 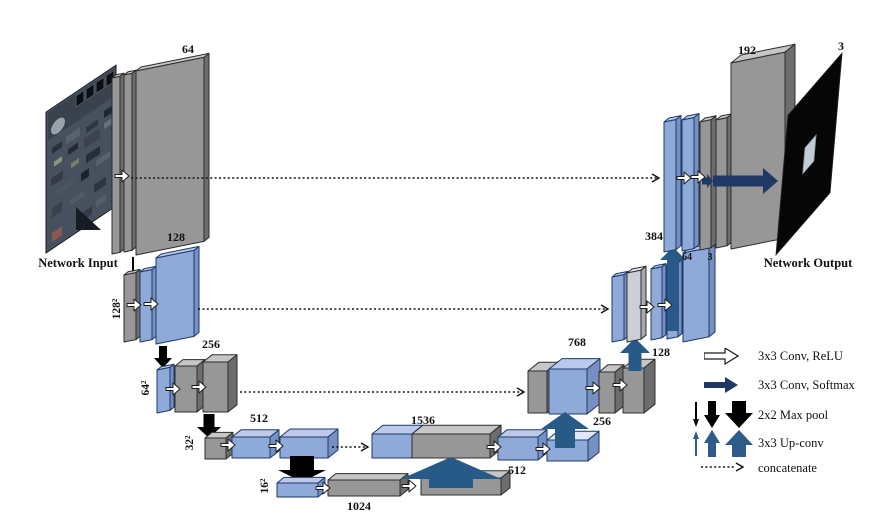 What do you see at coordinates (605, 309) in the screenshot?
I see `skip-connection-2-head` at bounding box center [605, 309].